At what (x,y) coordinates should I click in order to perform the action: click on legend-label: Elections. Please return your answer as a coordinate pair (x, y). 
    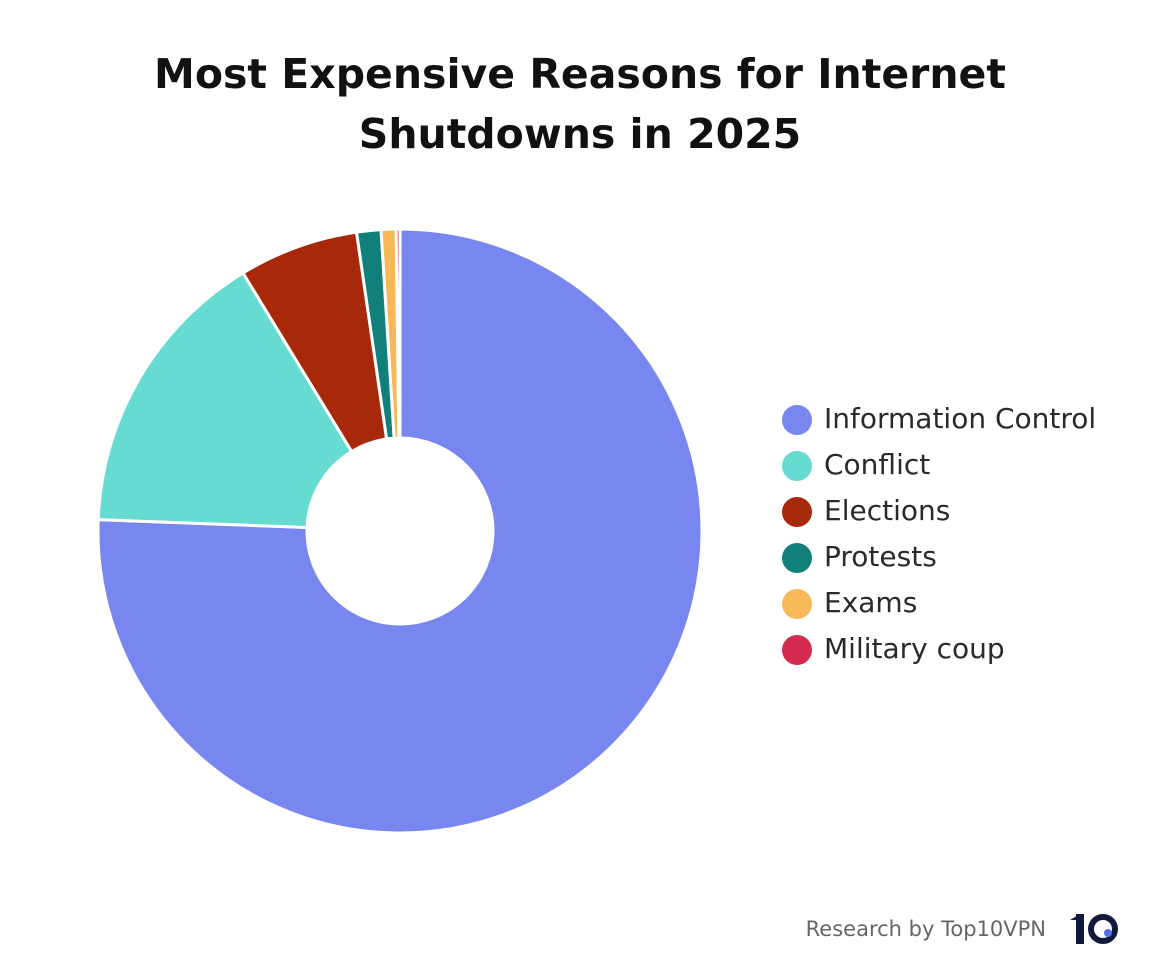
    Looking at the image, I should click on (887, 510).